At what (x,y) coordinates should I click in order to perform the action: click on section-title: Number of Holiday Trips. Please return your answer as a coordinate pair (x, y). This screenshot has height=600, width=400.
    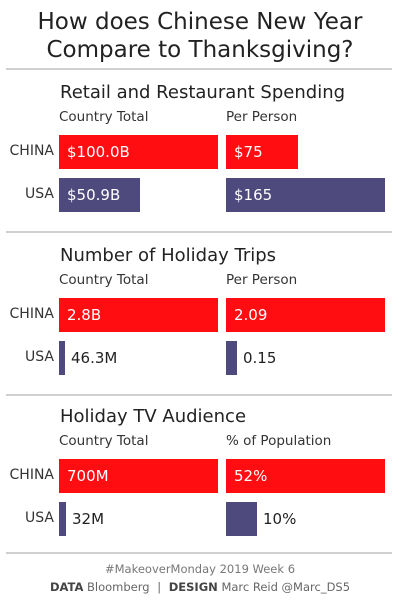
    Looking at the image, I should click on (168, 255).